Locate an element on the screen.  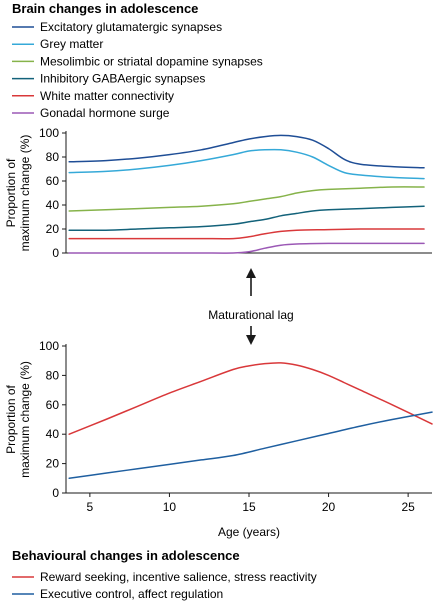
legend-label-white-matter-connectivity: White matter connectivity is located at coordinates (107, 96).